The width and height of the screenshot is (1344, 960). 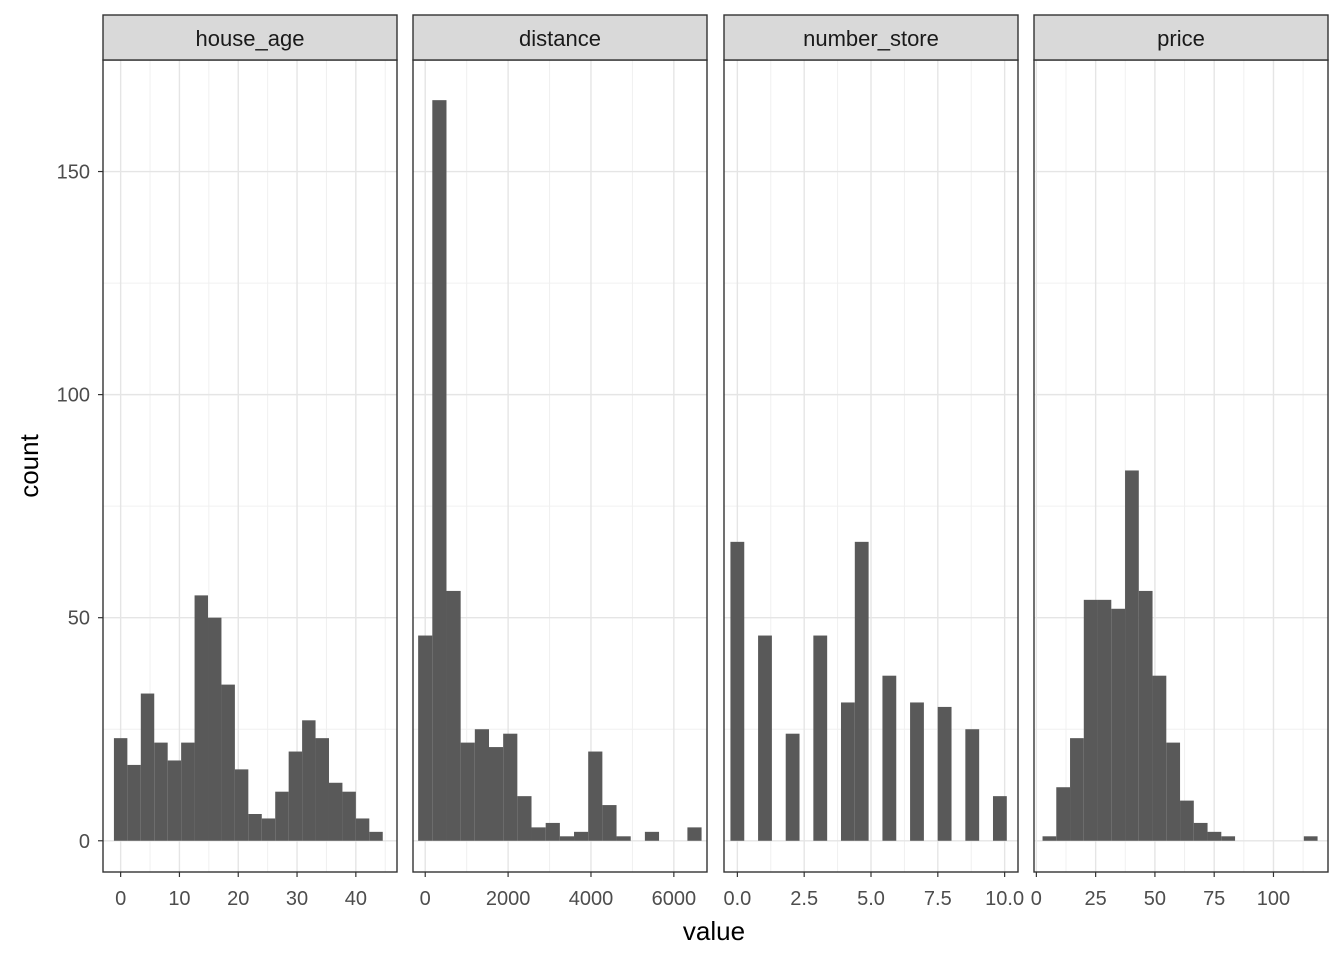 I want to click on facet-strip-label: number_store, so click(x=871, y=38).